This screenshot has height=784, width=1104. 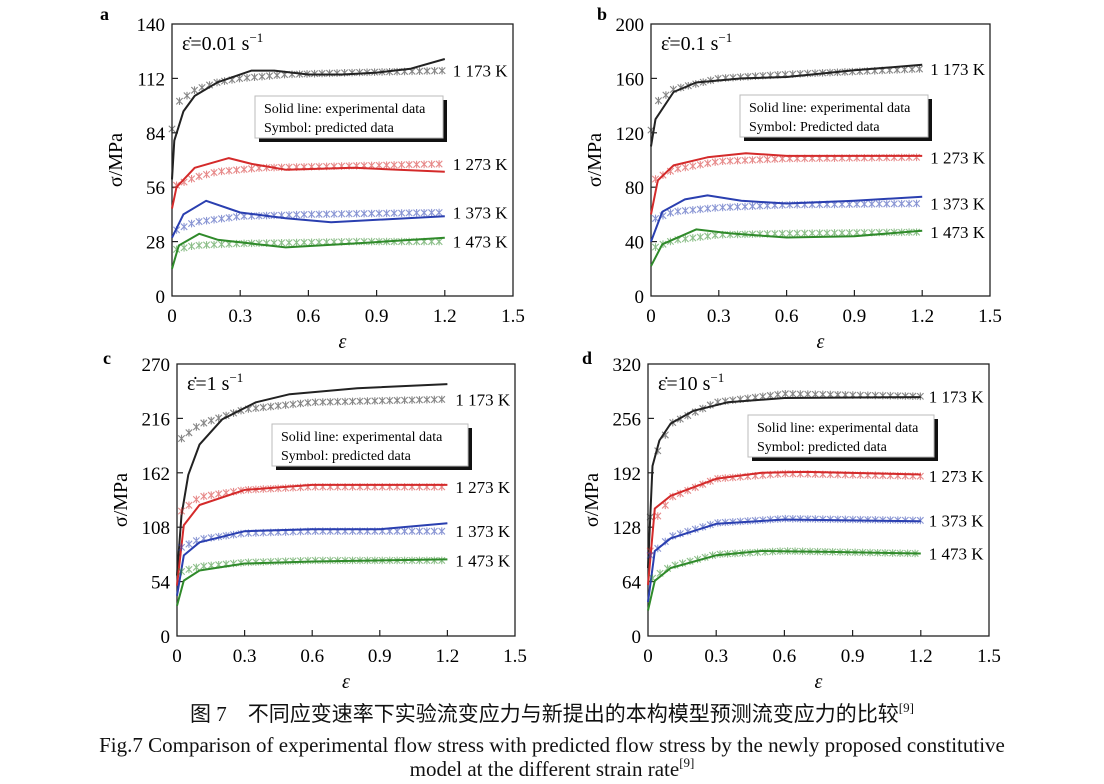 What do you see at coordinates (830, 108) in the screenshot?
I see `legend-entry: Solid line: experimental data` at bounding box center [830, 108].